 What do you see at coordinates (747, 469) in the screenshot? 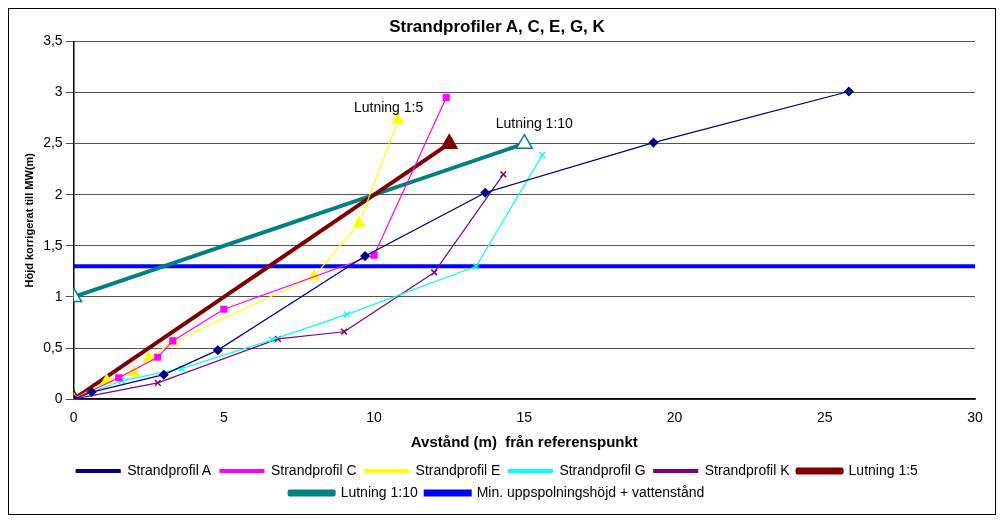
I see `legend-label: Strandprofil K` at bounding box center [747, 469].